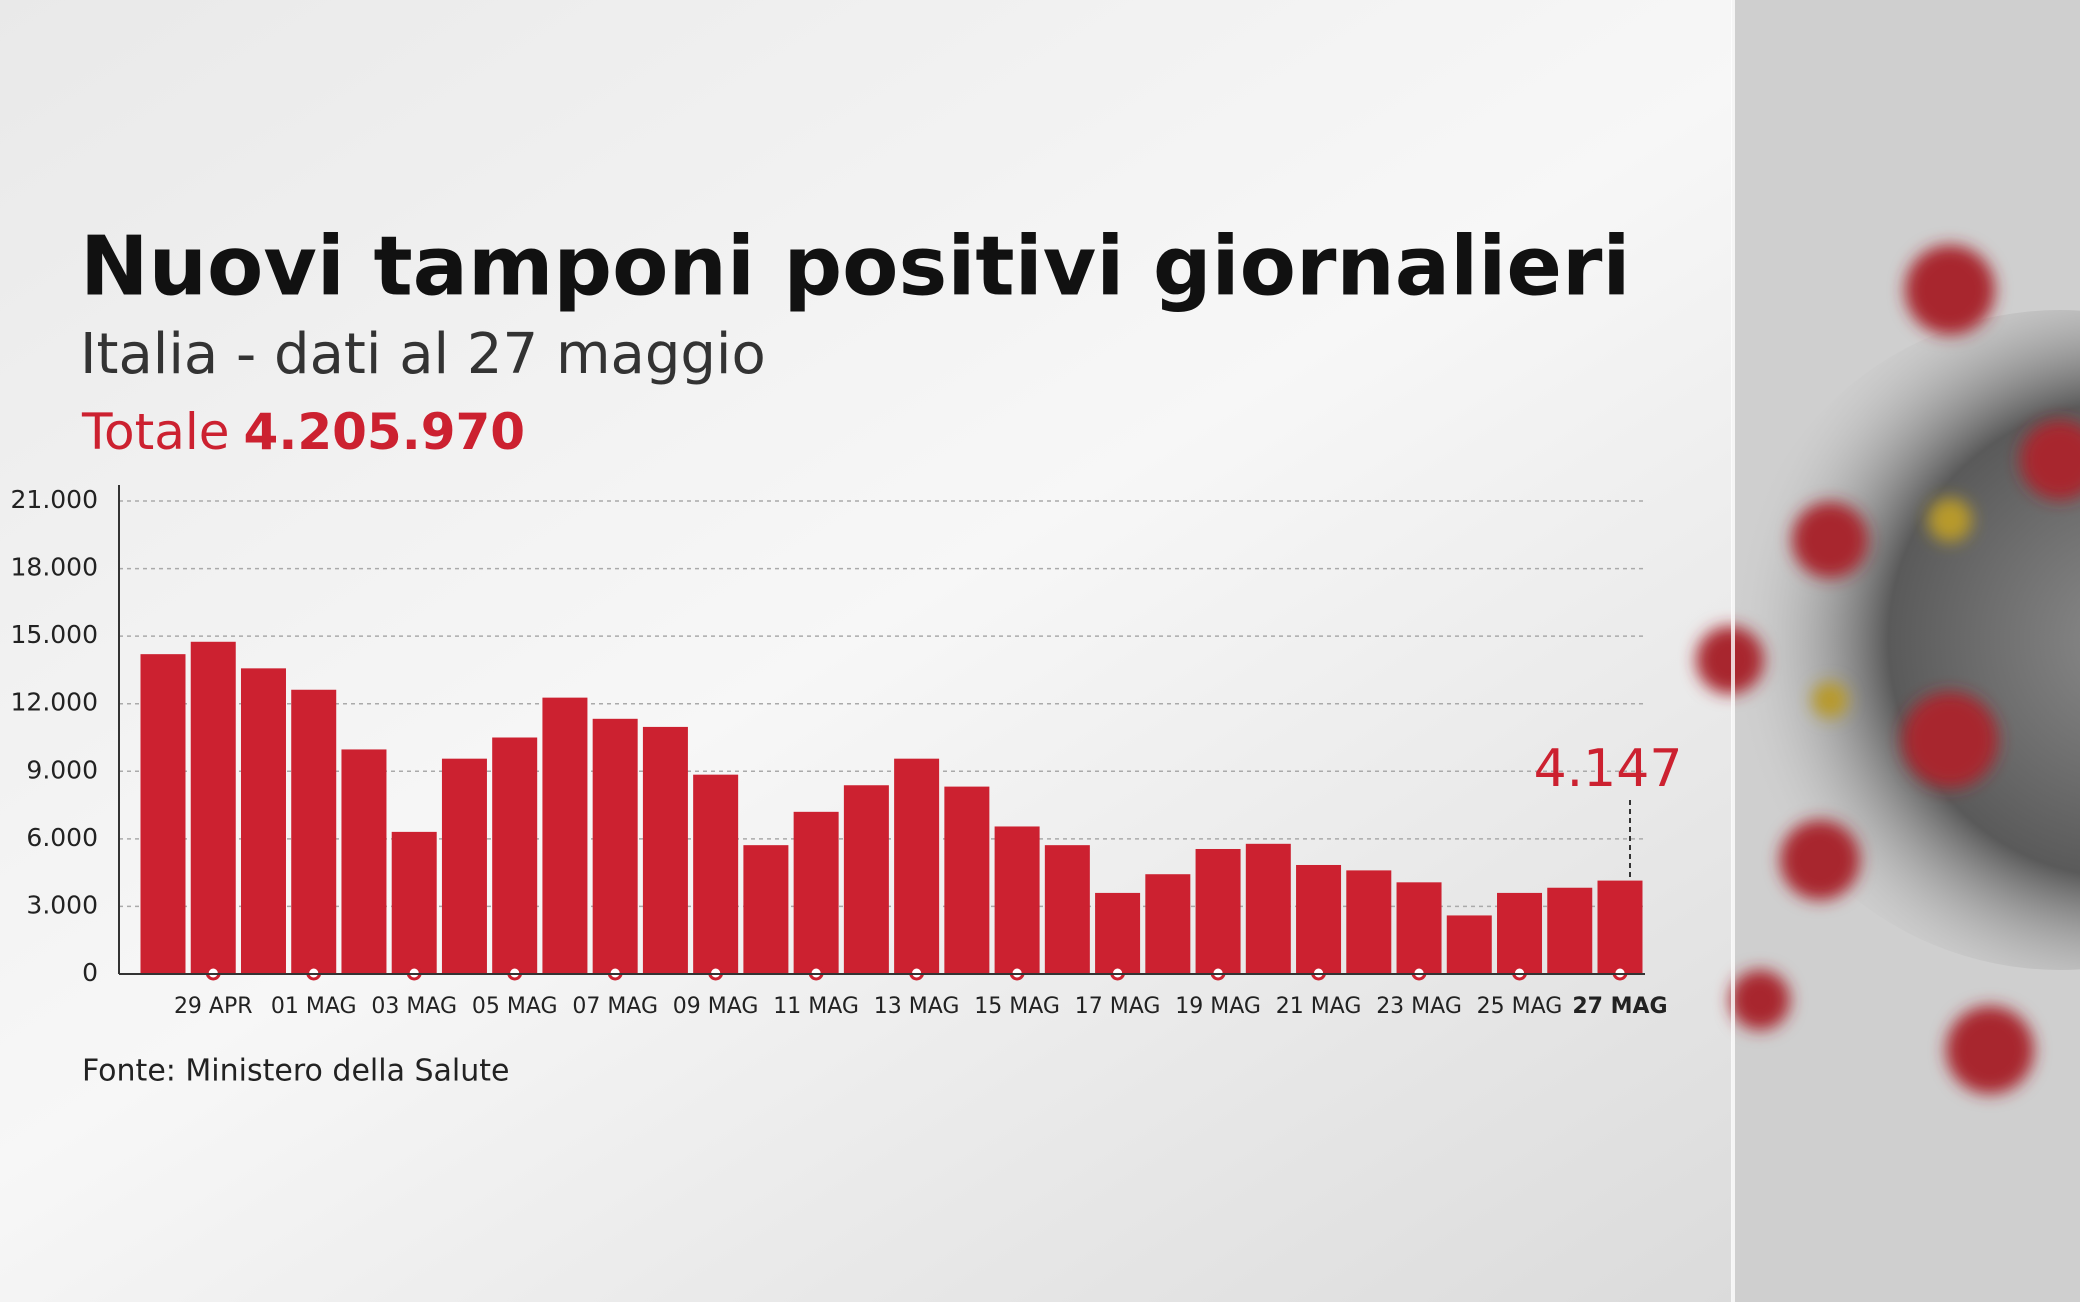 Image resolution: width=2080 pixels, height=1302 pixels. Describe the element at coordinates (855, 266) in the screenshot. I see `chart-title: Nuovi tamponi positivi giornalieri` at that location.